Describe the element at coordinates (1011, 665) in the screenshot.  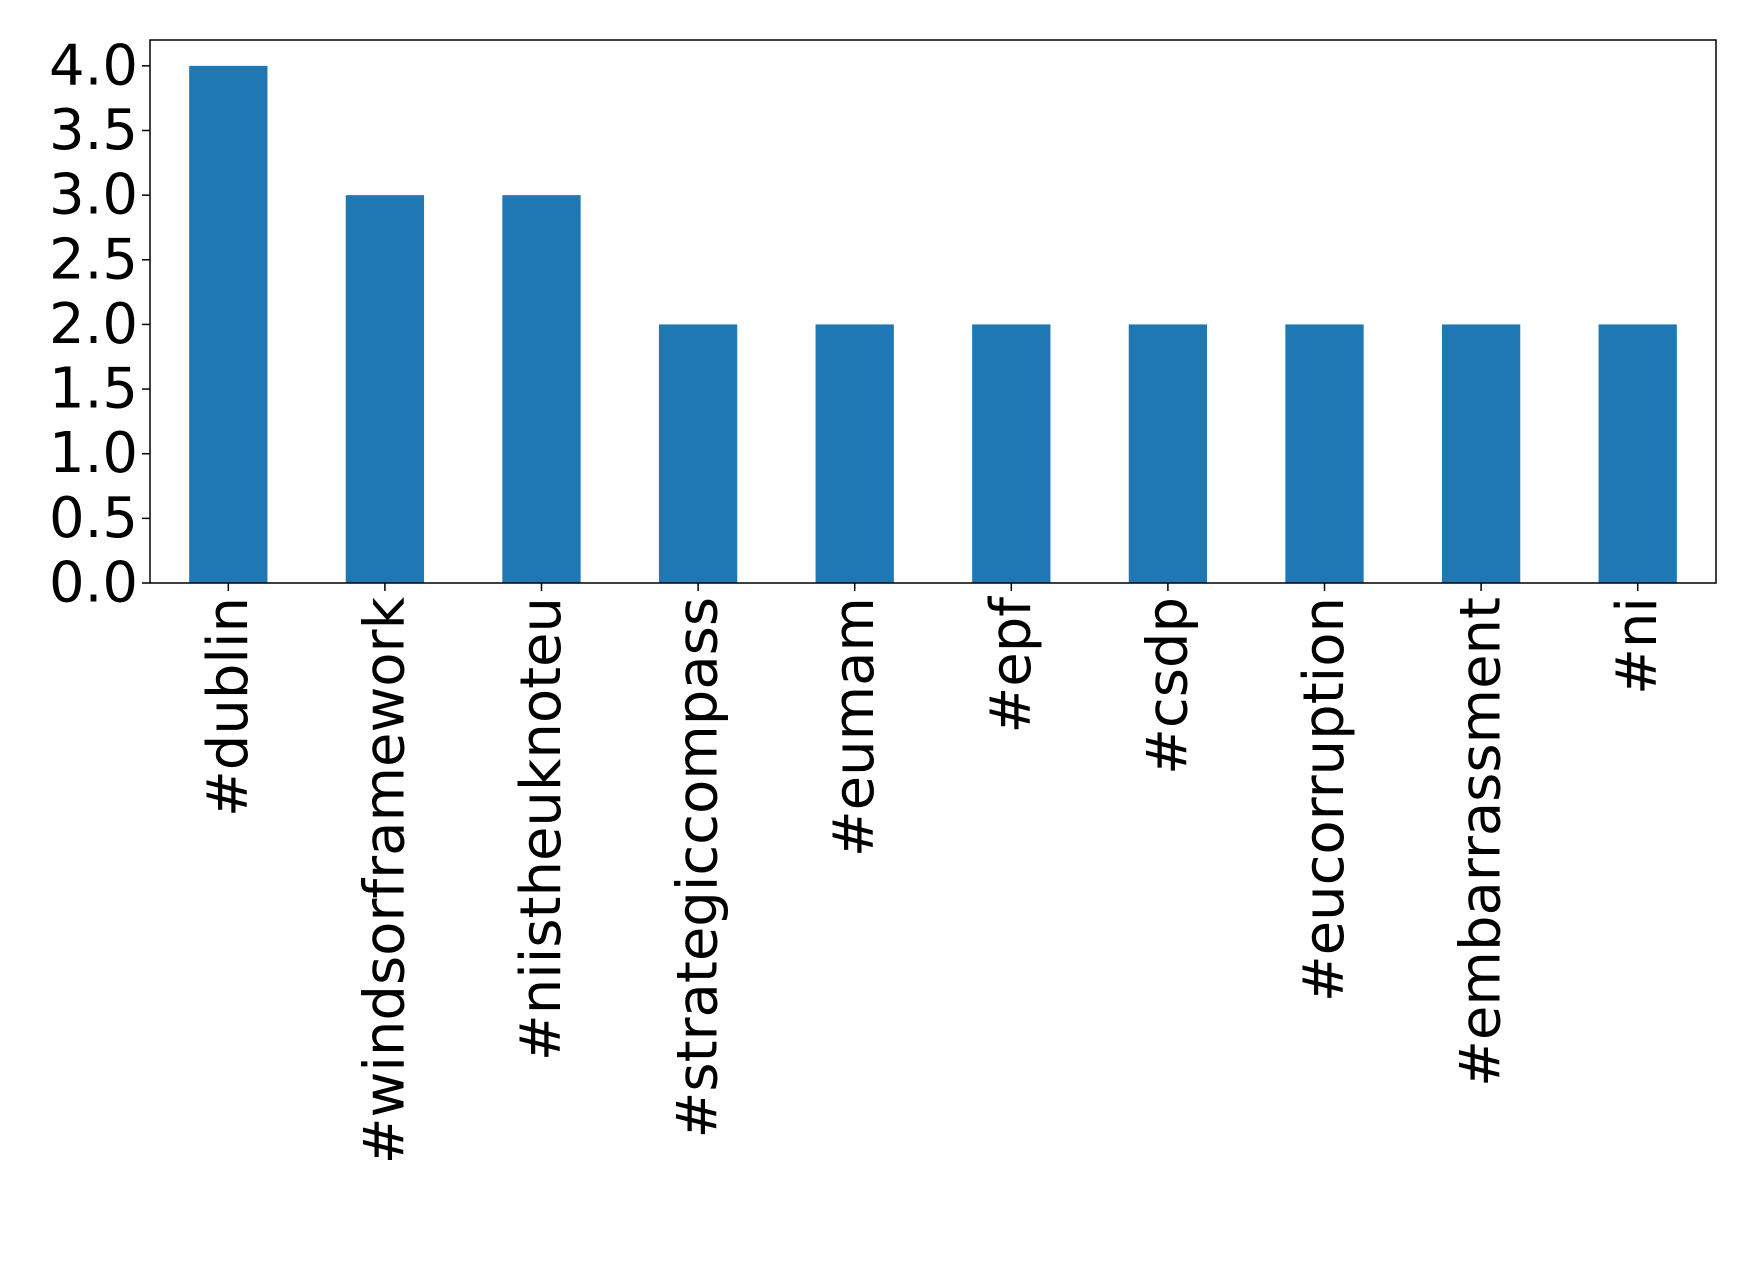
I see `x-tick-label: #epf` at that location.